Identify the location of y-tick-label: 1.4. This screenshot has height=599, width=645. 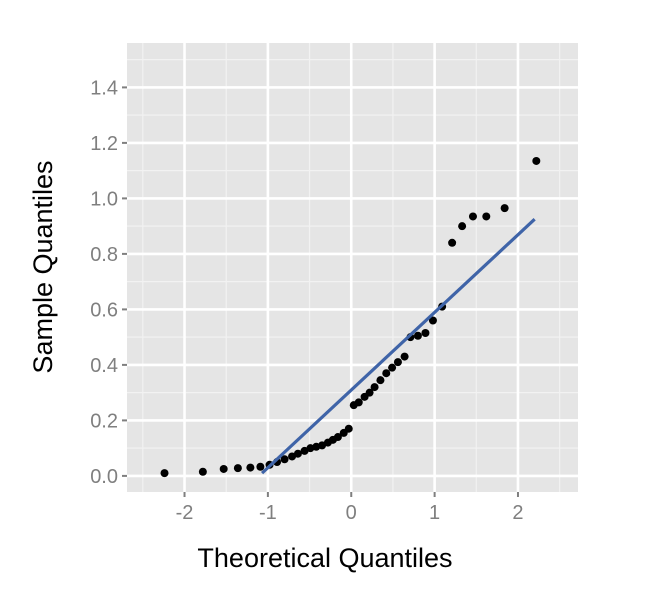
(104, 88).